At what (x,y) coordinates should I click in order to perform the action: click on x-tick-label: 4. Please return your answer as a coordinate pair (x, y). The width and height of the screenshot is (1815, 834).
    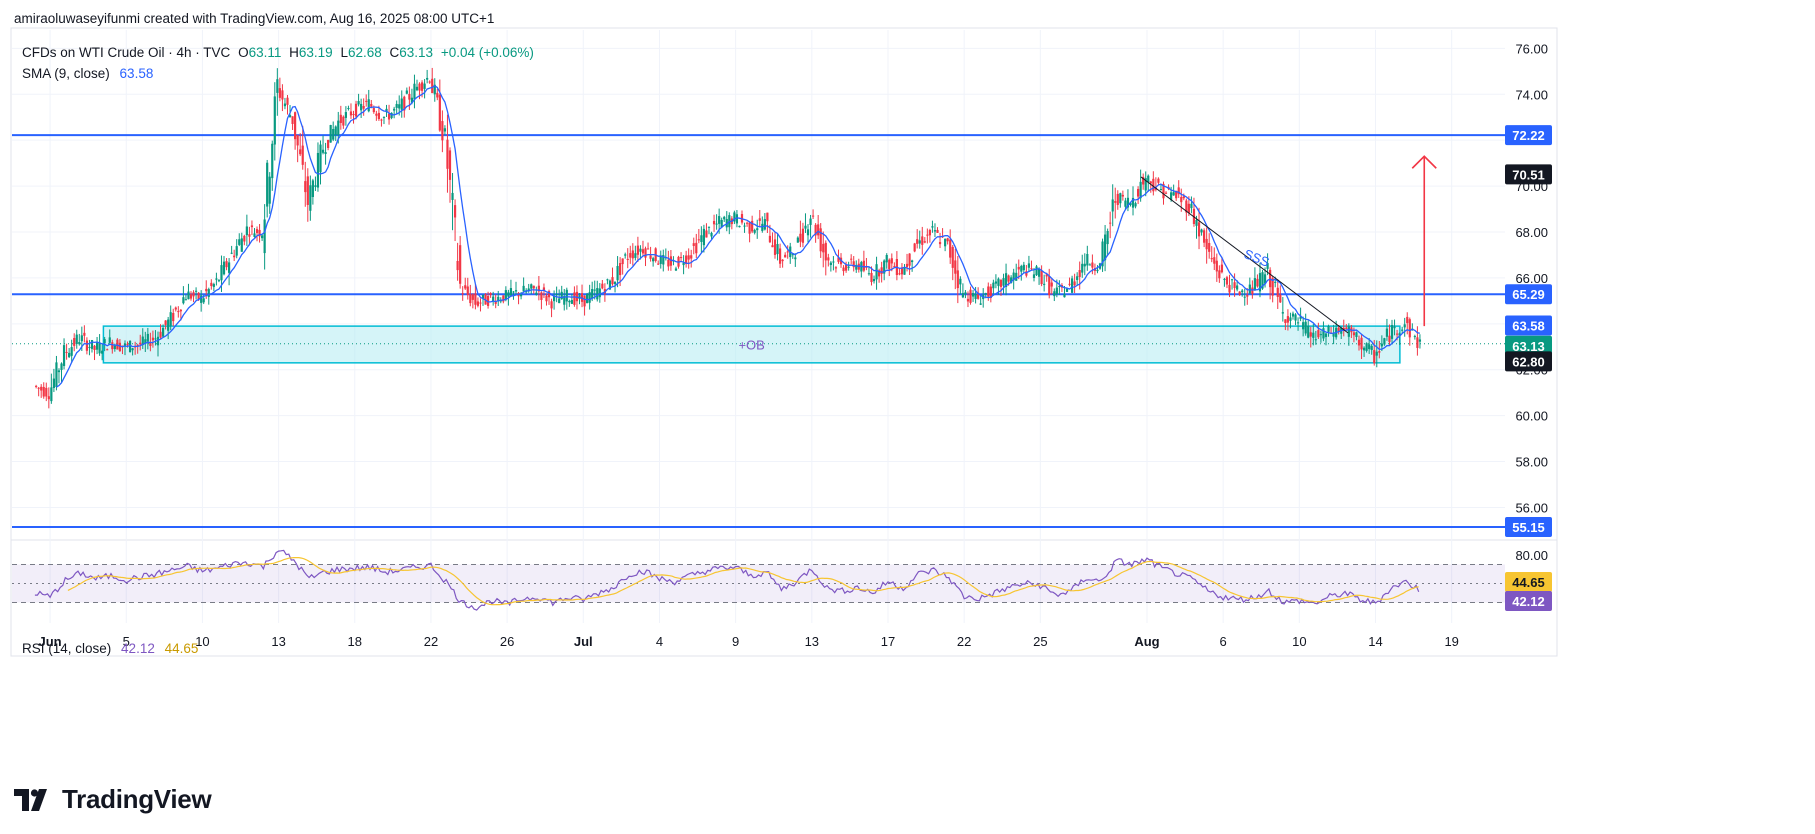
    Looking at the image, I should click on (659, 641).